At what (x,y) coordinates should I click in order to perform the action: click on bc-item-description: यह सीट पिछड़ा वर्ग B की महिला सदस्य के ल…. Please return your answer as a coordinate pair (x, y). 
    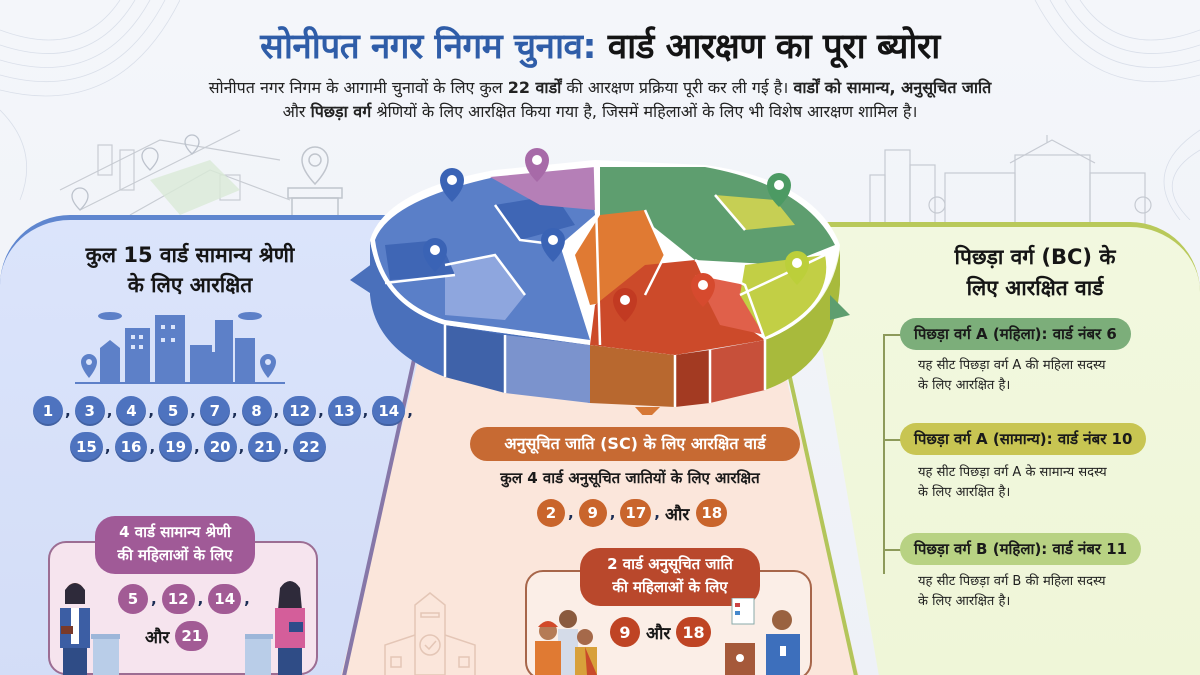
    Looking at the image, I should click on (1033, 592).